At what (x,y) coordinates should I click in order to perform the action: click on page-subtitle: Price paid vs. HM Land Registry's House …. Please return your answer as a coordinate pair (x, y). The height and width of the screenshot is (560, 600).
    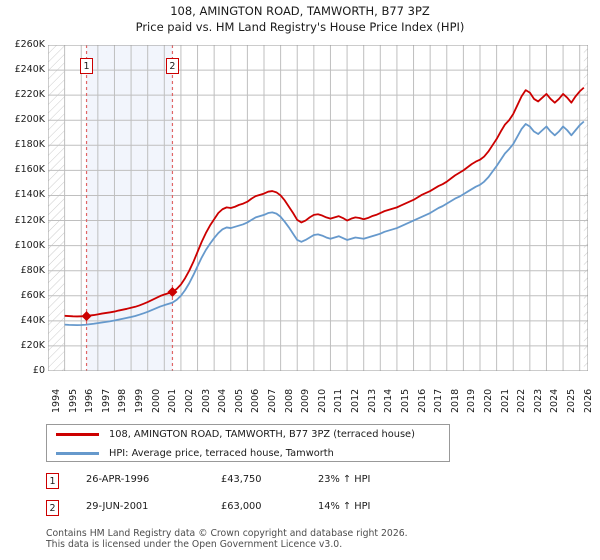
    Looking at the image, I should click on (300, 27).